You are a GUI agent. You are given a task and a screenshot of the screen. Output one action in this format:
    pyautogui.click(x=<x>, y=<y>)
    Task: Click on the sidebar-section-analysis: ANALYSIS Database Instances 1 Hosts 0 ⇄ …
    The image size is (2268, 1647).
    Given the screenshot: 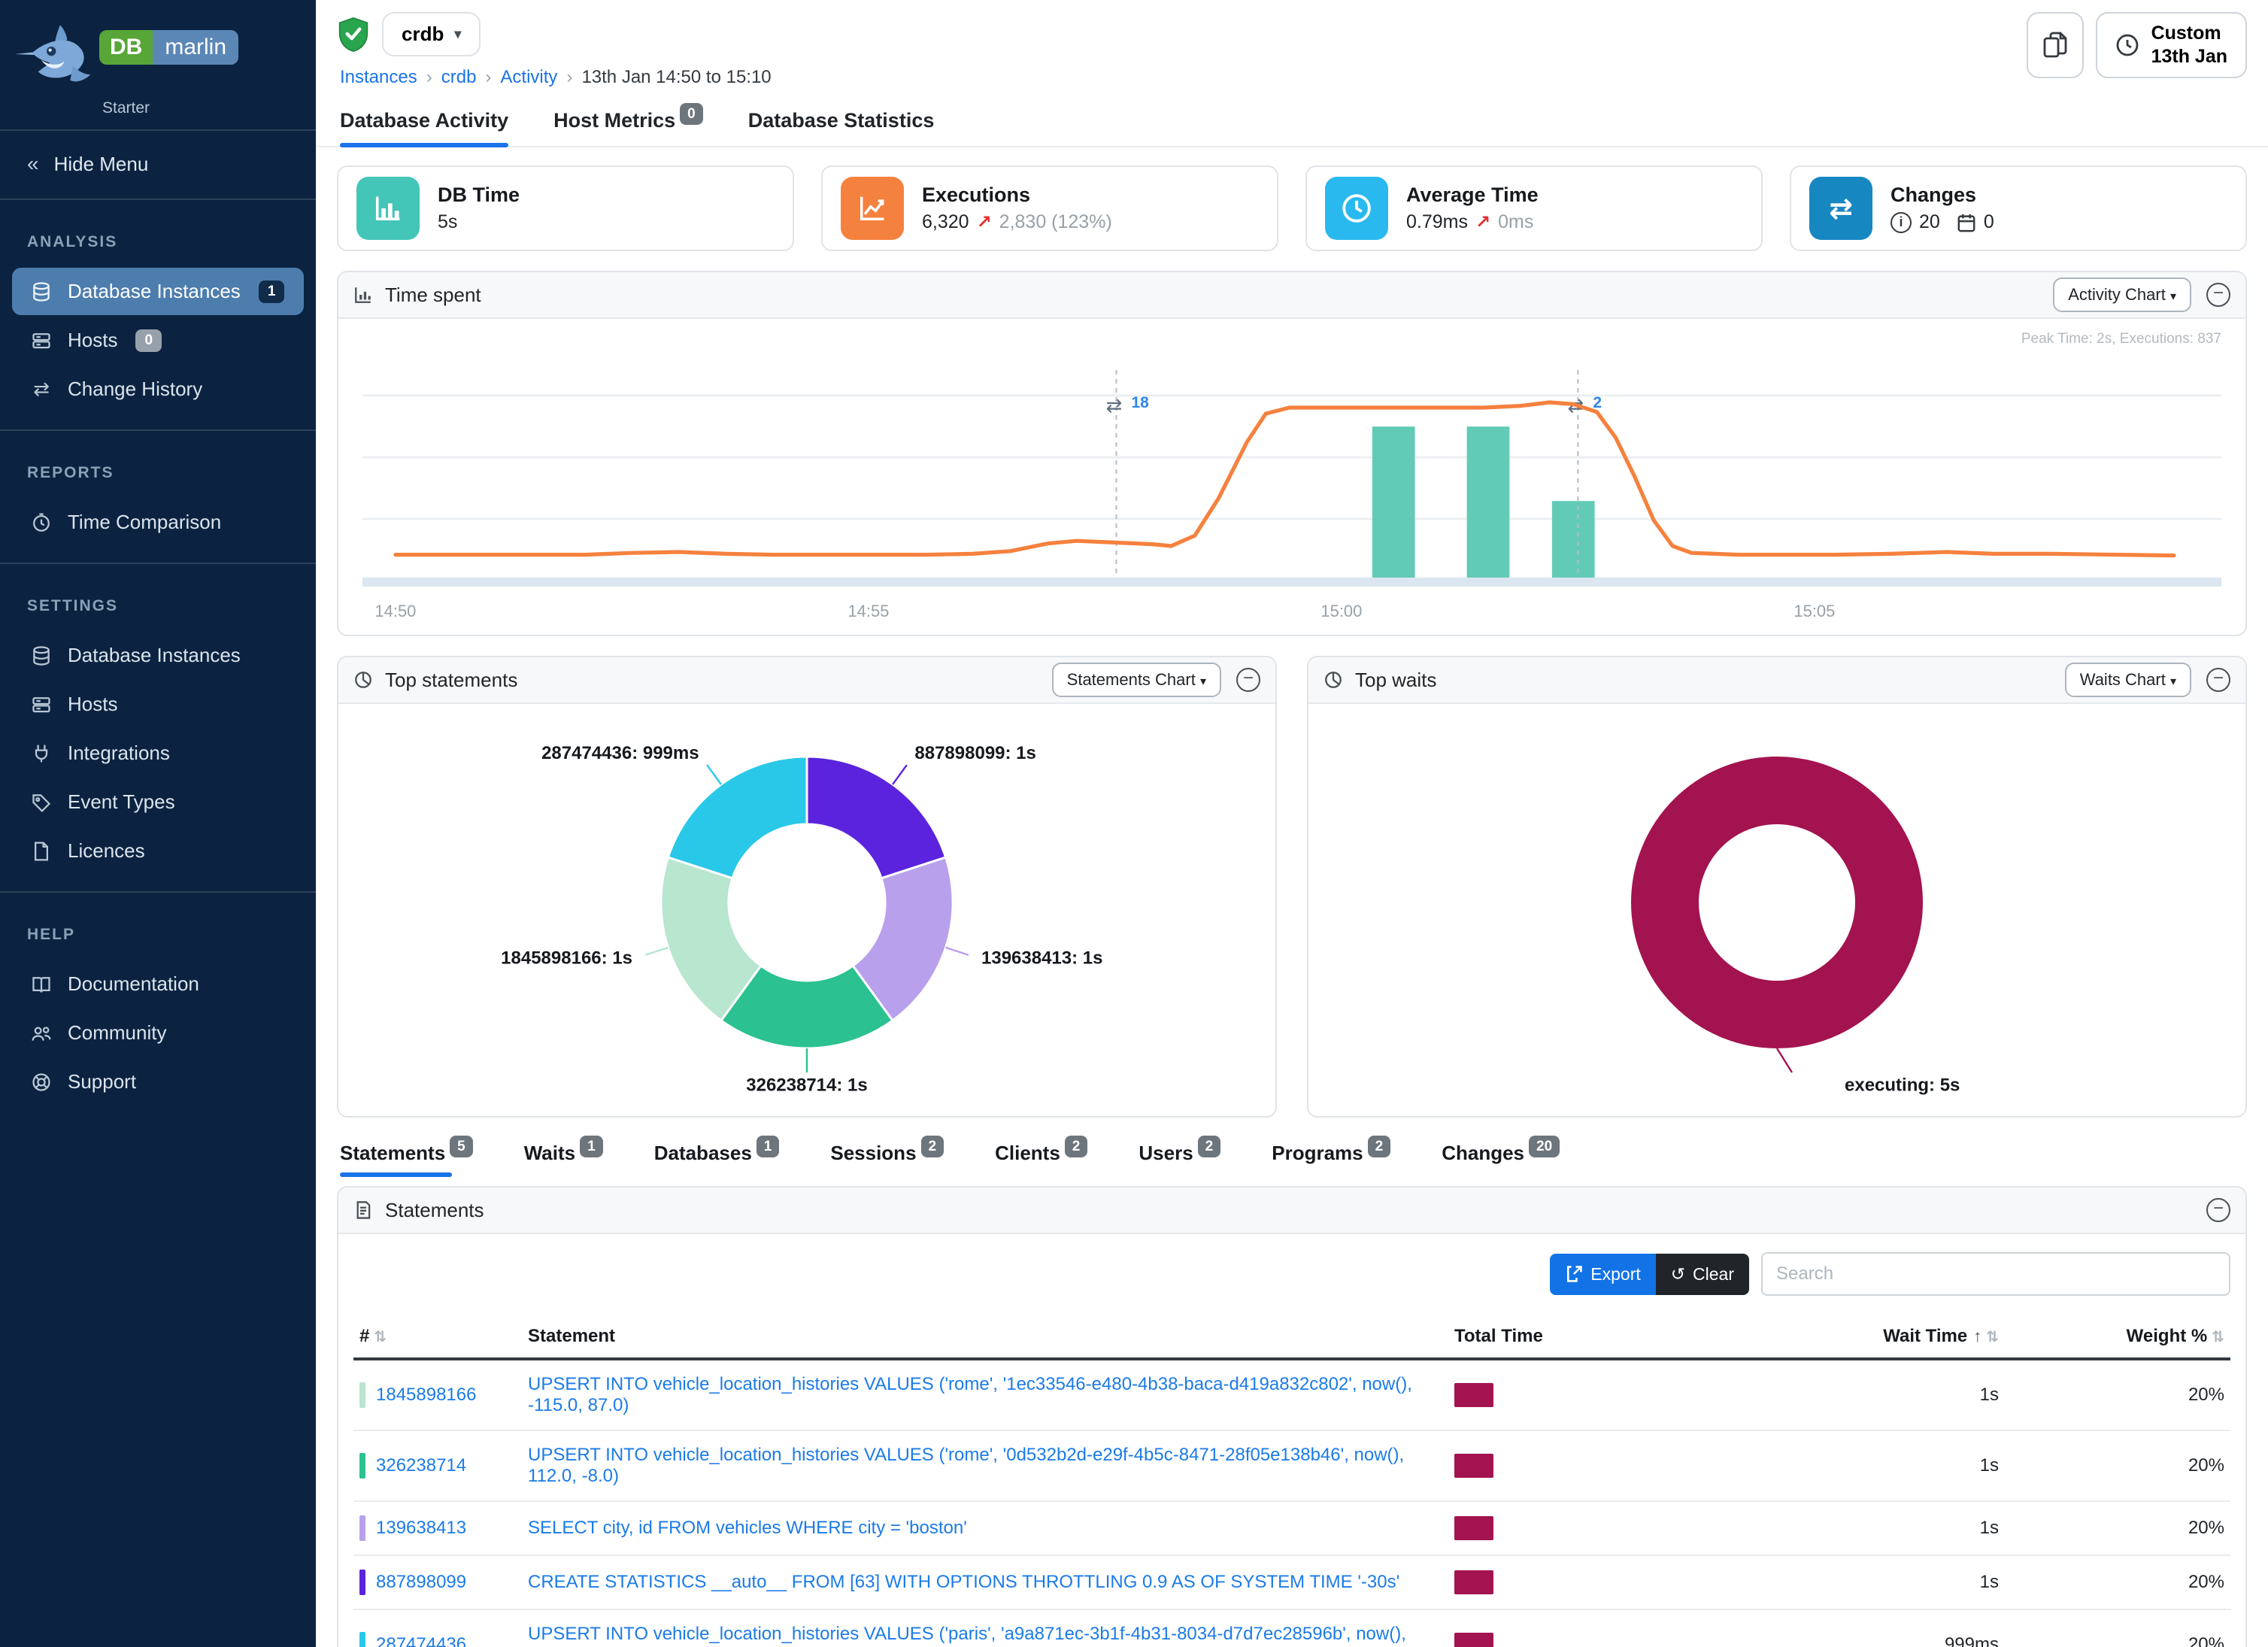 What is the action you would take?
    pyautogui.click(x=158, y=314)
    